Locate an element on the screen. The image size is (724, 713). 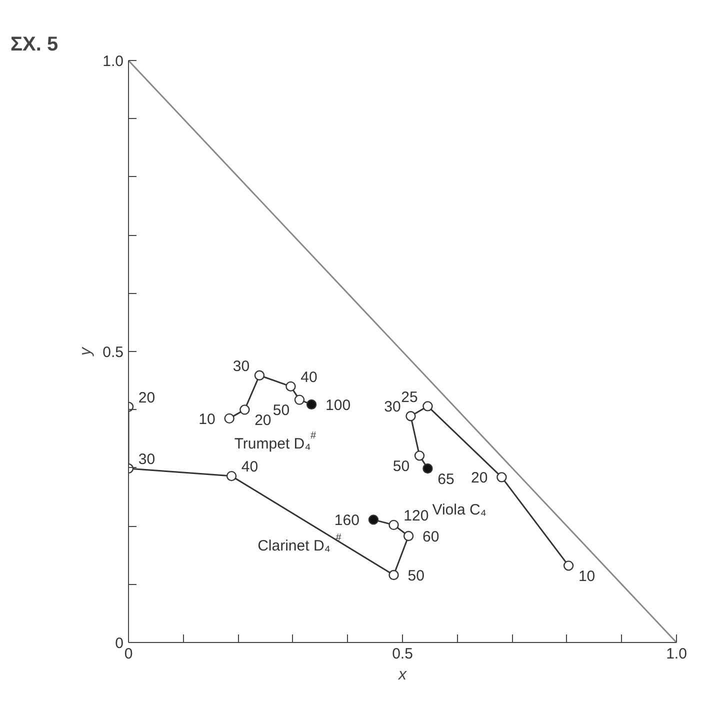
annotation: 120 is located at coordinates (416, 516).